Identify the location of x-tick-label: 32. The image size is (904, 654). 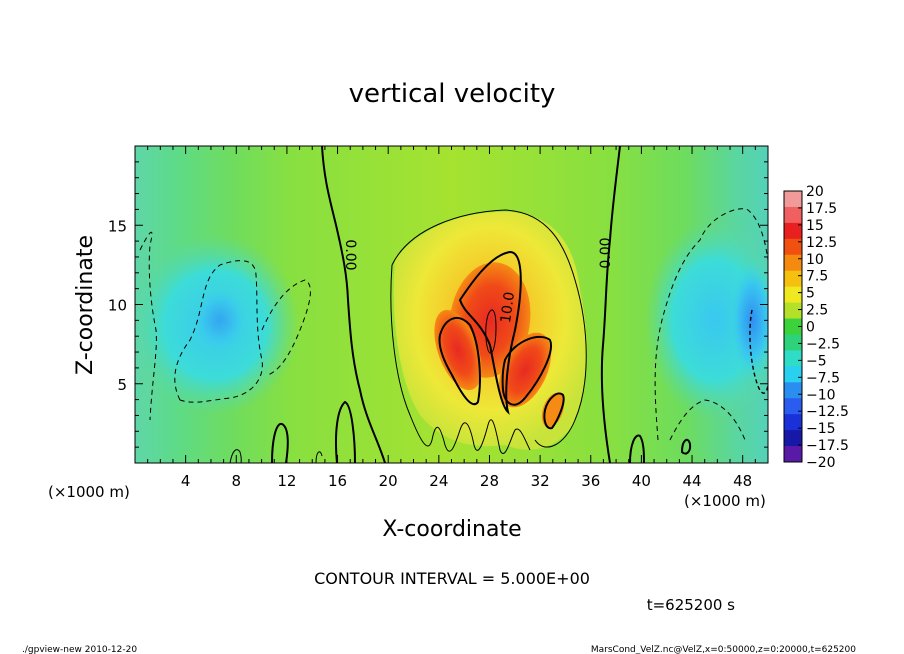
(540, 481).